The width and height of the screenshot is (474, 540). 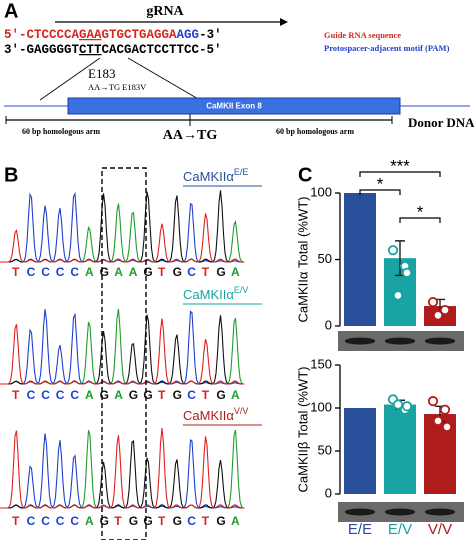 What do you see at coordinates (190, 135) in the screenshot?
I see `donor-change: AA→TG` at bounding box center [190, 135].